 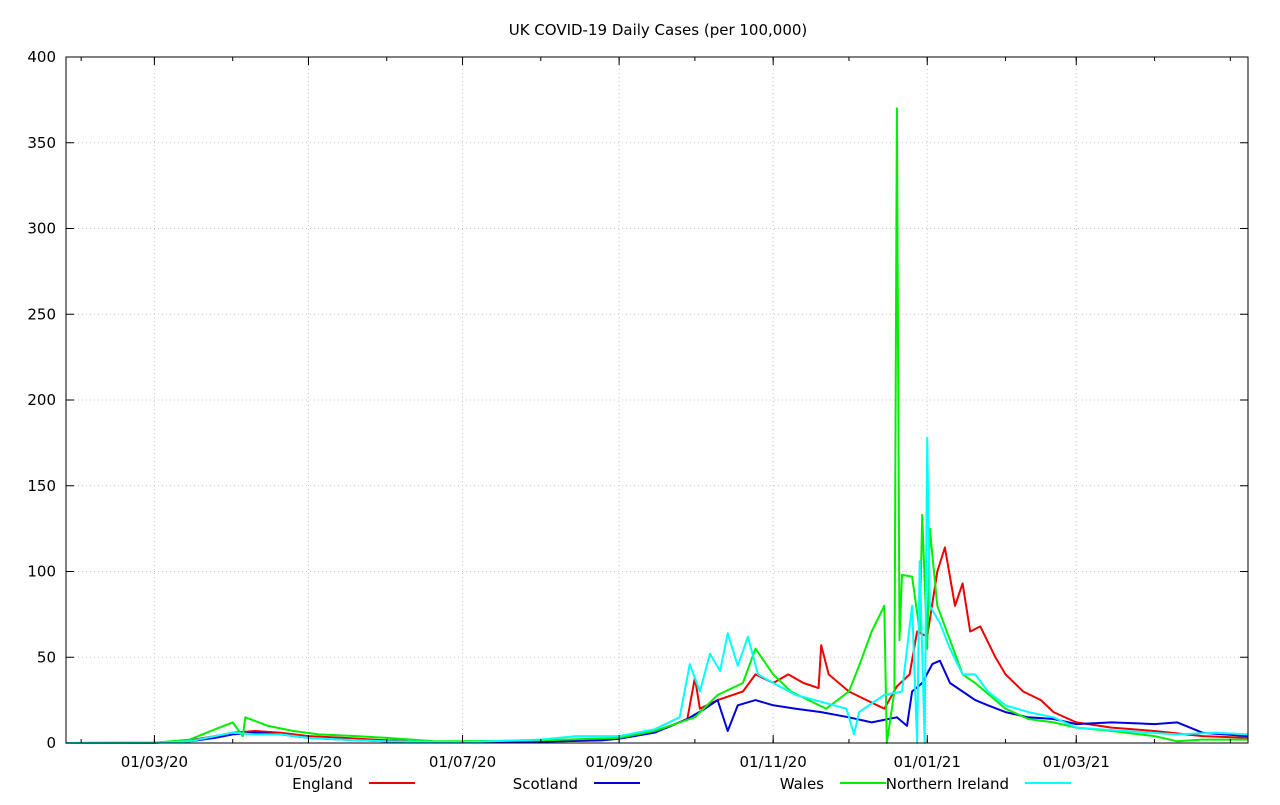 What do you see at coordinates (41, 143) in the screenshot?
I see `y-tick-label: 350` at bounding box center [41, 143].